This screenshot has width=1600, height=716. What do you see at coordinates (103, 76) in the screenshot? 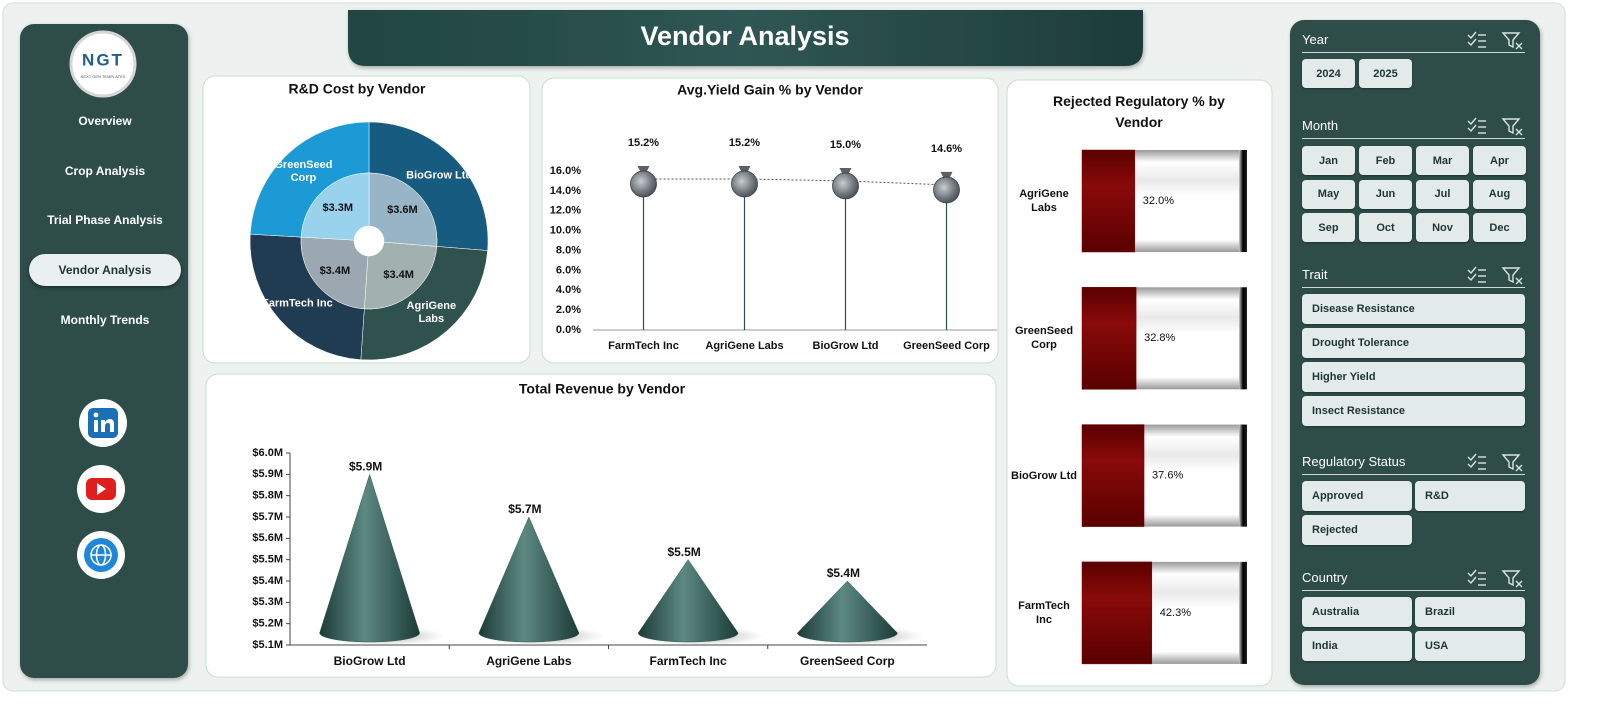
I see `logo-tagline: NEXT GEN TEMPLATES` at bounding box center [103, 76].